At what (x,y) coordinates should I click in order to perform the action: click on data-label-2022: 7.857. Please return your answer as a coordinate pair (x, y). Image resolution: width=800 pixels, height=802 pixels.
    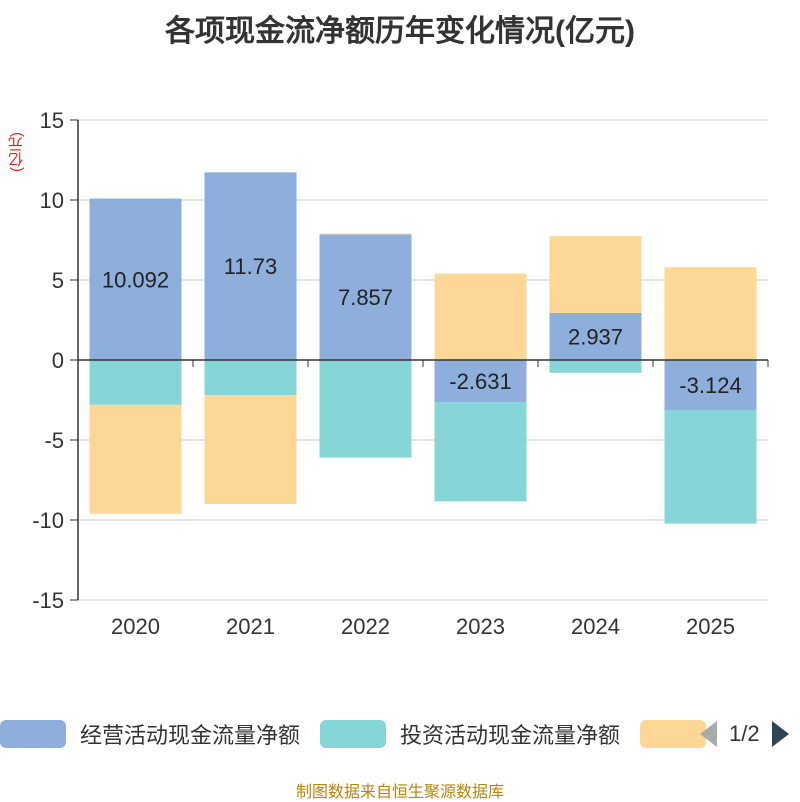
    Looking at the image, I should click on (365, 297).